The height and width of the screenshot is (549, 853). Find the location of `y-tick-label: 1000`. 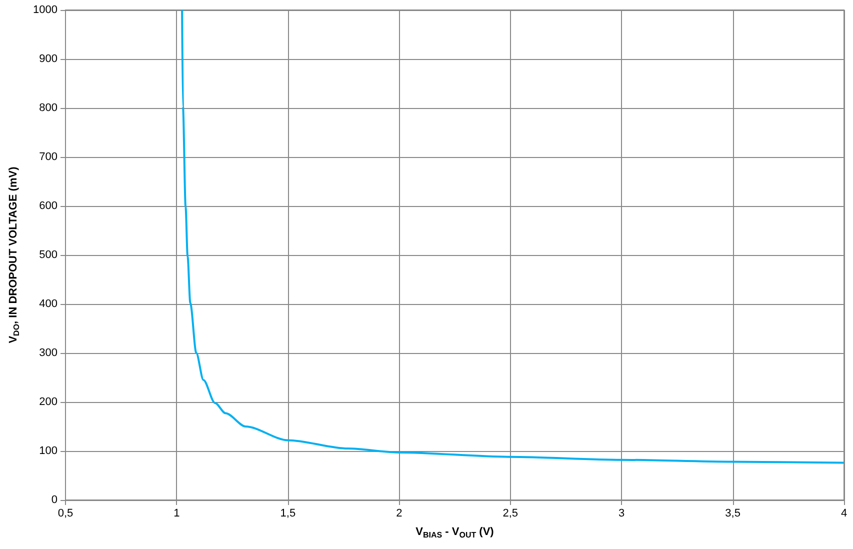

y-tick-label: 1000 is located at coordinates (45, 10).